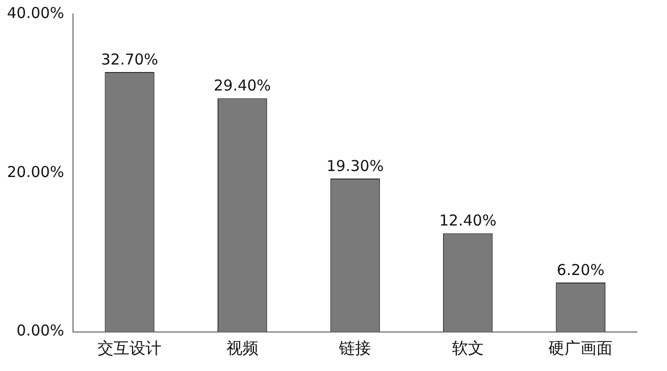 This screenshot has height=371, width=667. Describe the element at coordinates (467, 221) in the screenshot. I see `data-label: 12.40%` at that location.